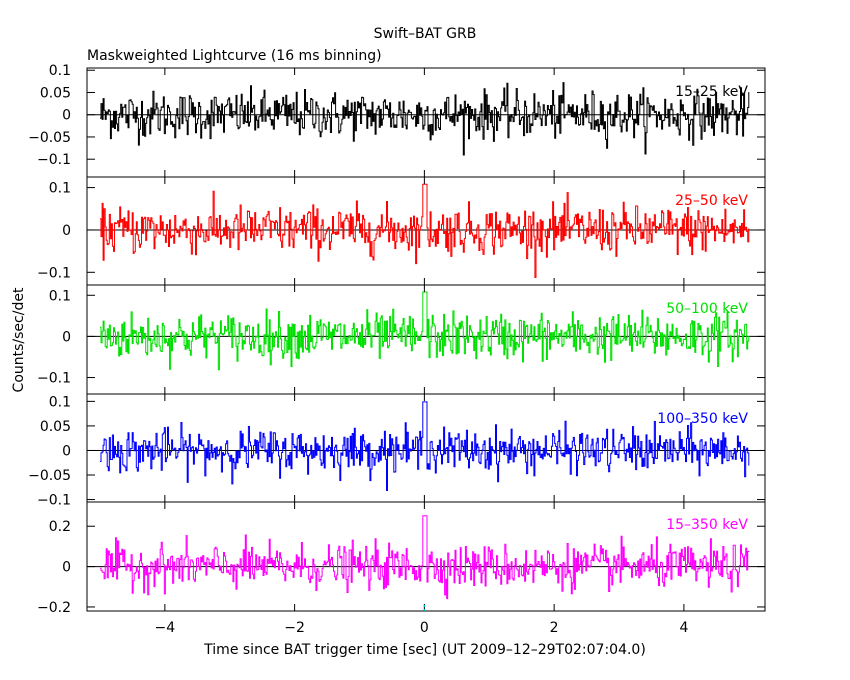 Image resolution: width=850 pixels, height=680 pixels. What do you see at coordinates (165, 628) in the screenshot?
I see `x-tick-label: −4` at bounding box center [165, 628].